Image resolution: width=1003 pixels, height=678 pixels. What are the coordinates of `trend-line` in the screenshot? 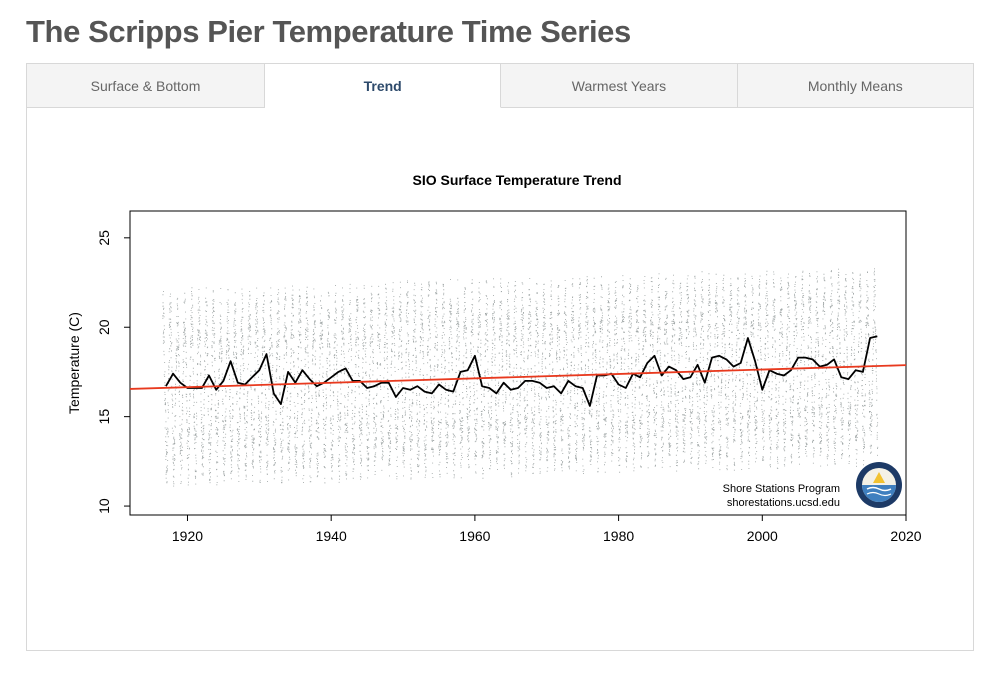 It's located at (518, 377).